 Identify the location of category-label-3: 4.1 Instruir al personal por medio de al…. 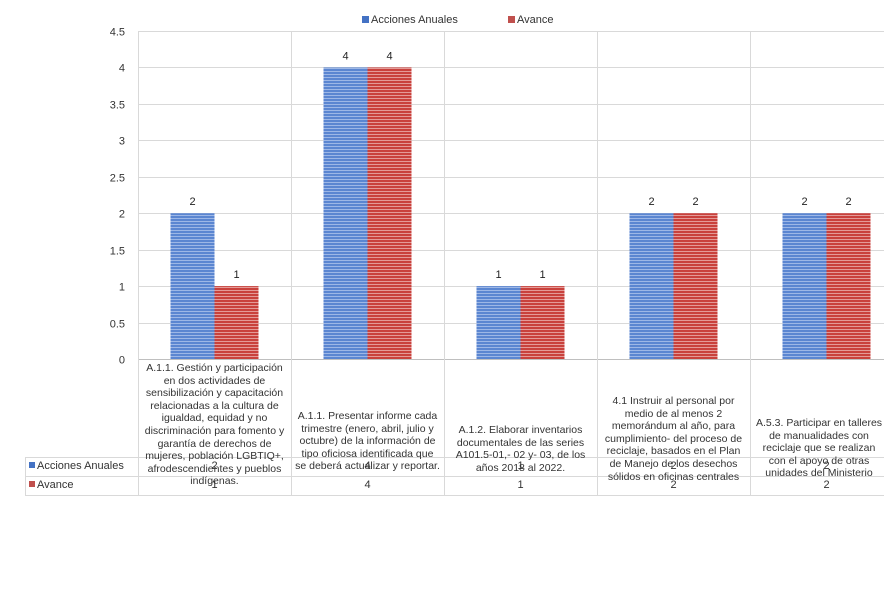
(673, 439).